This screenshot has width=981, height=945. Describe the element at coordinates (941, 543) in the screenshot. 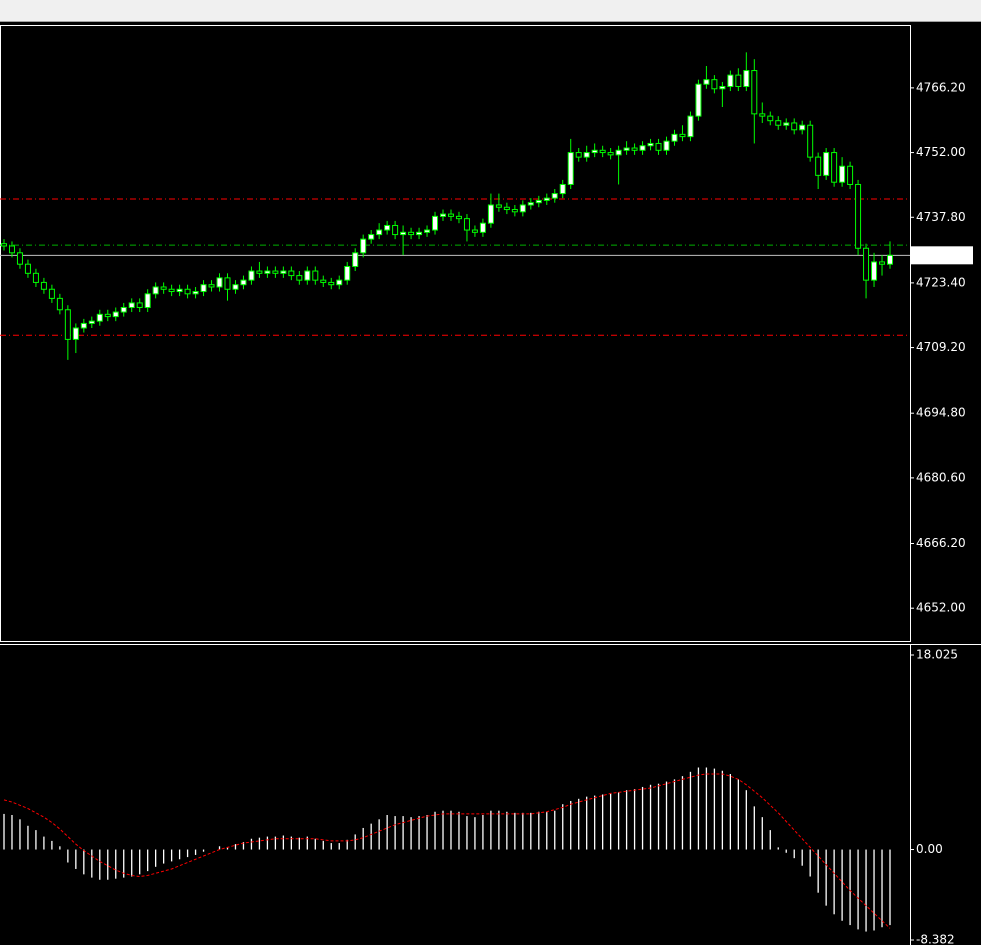

I see `y-tick-label: 4666.20` at that location.